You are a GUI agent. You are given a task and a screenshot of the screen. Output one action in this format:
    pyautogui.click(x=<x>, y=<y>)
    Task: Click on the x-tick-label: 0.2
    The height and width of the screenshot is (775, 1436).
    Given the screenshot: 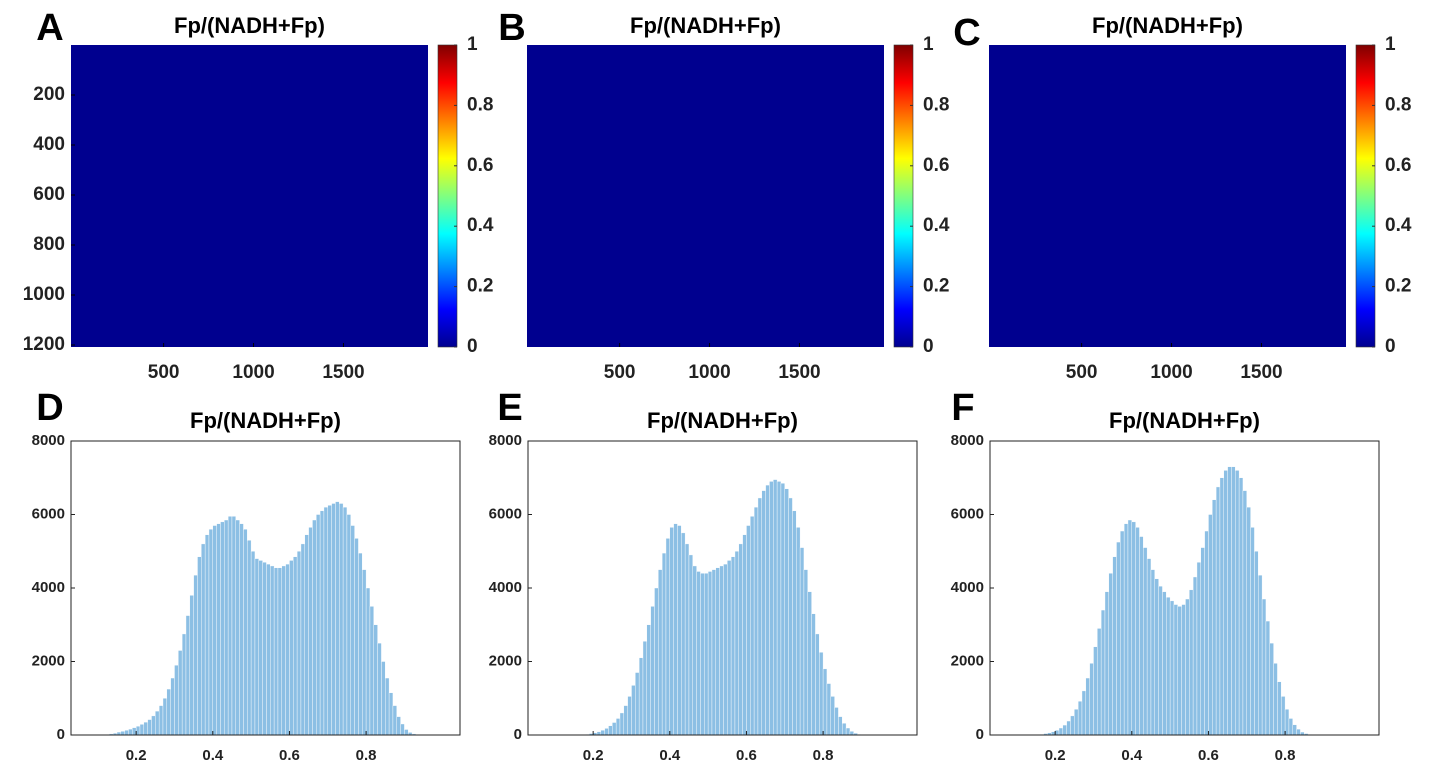 What is the action you would take?
    pyautogui.click(x=136, y=755)
    